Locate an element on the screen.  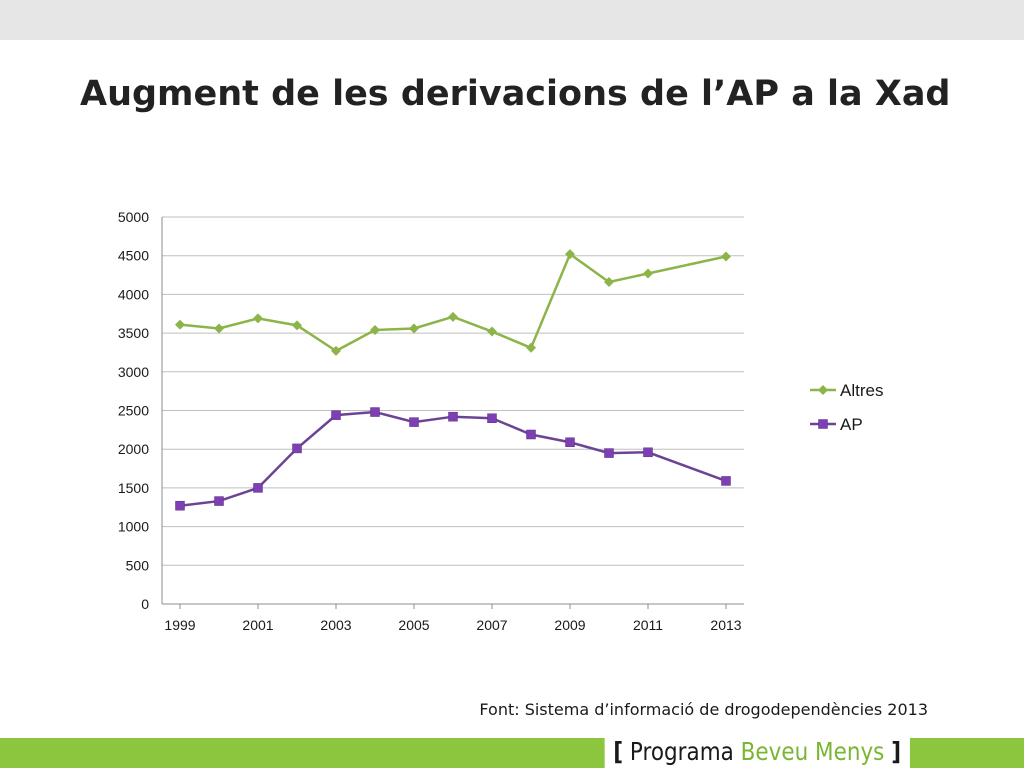
x-tick-label: 2001 is located at coordinates (257, 625).